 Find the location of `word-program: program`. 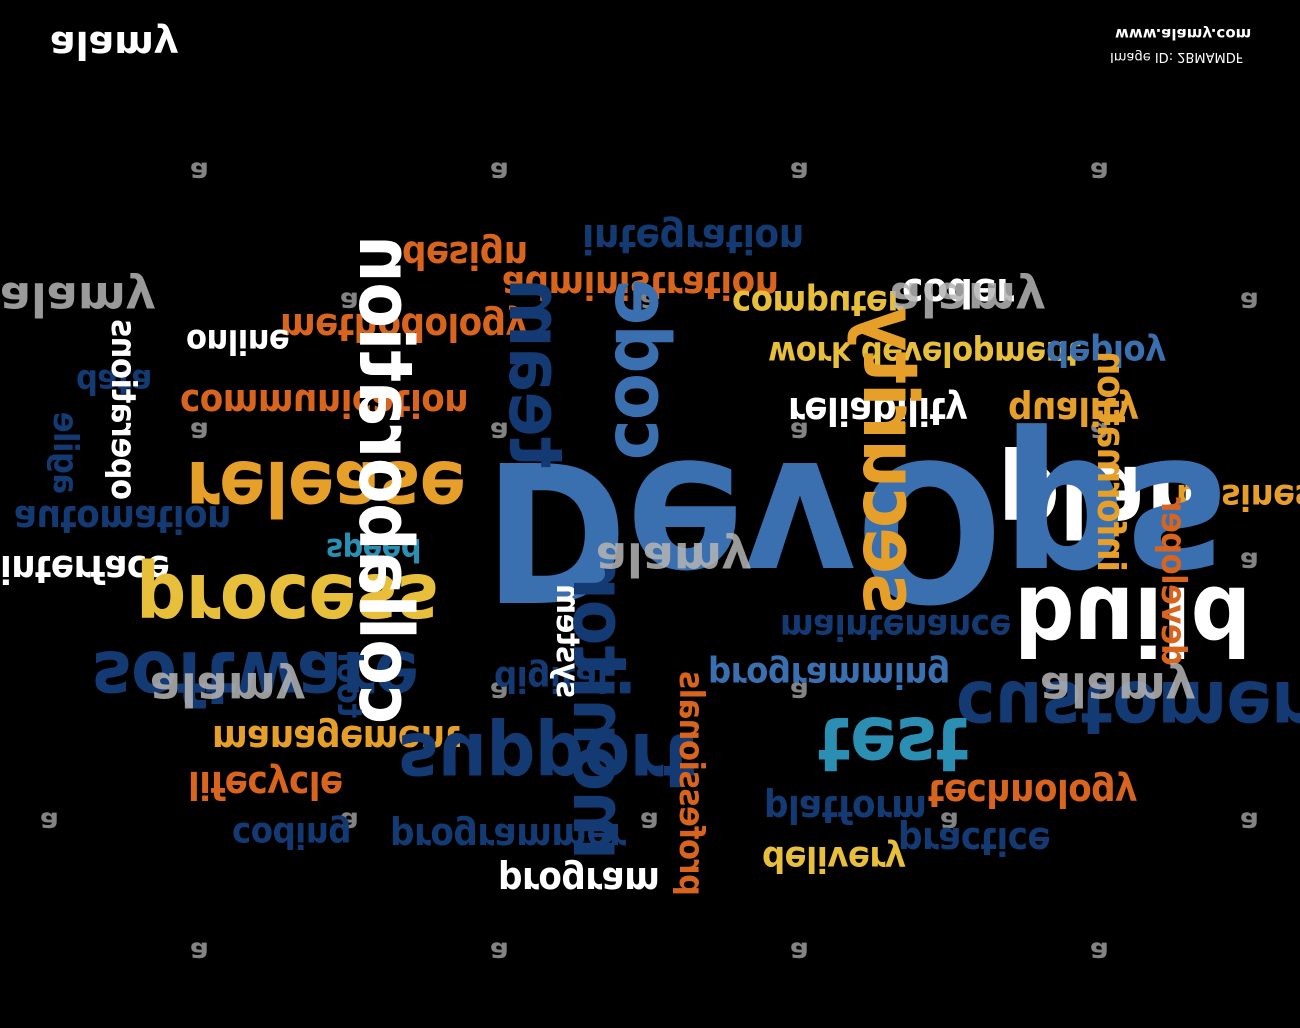

word-program: program is located at coordinates (579, 881).